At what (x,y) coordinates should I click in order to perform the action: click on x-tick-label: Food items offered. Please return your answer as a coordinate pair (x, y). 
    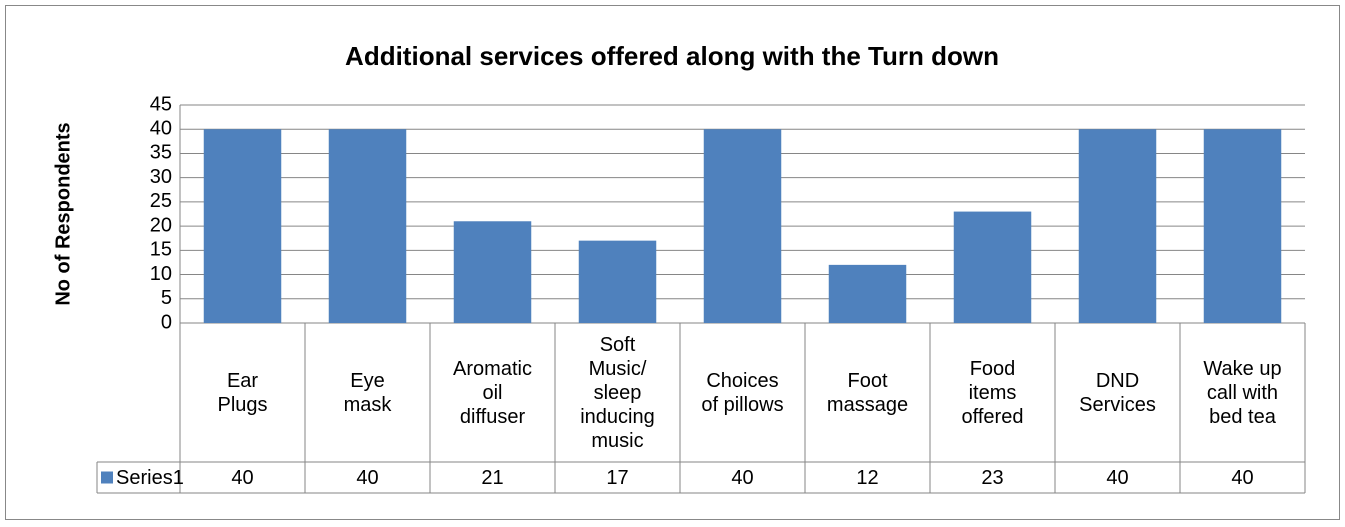
    Looking at the image, I should click on (992, 392).